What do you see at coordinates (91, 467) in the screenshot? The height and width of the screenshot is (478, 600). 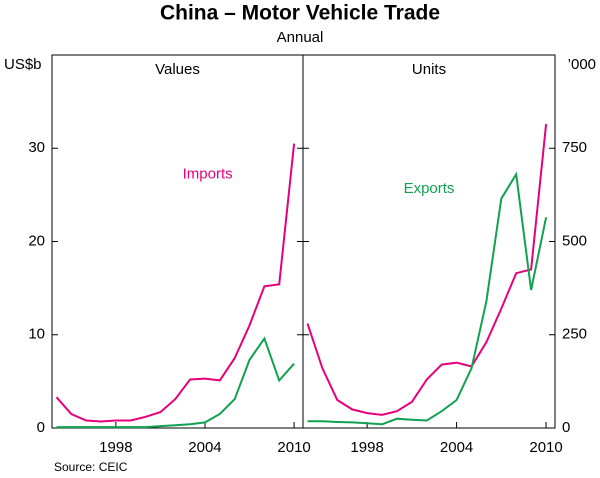 I see `source: Source: CEIC` at bounding box center [91, 467].